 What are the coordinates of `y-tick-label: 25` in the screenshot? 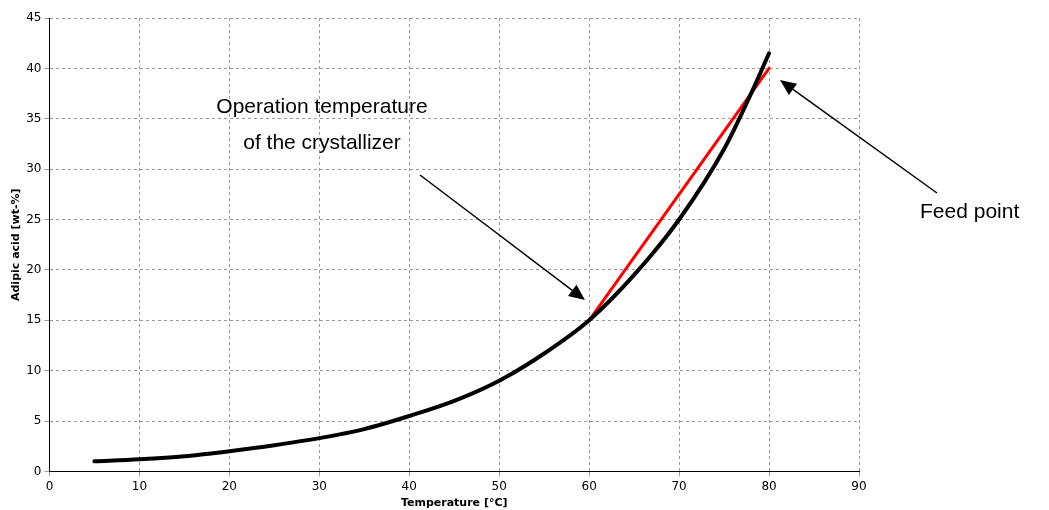 It's located at (34, 218).